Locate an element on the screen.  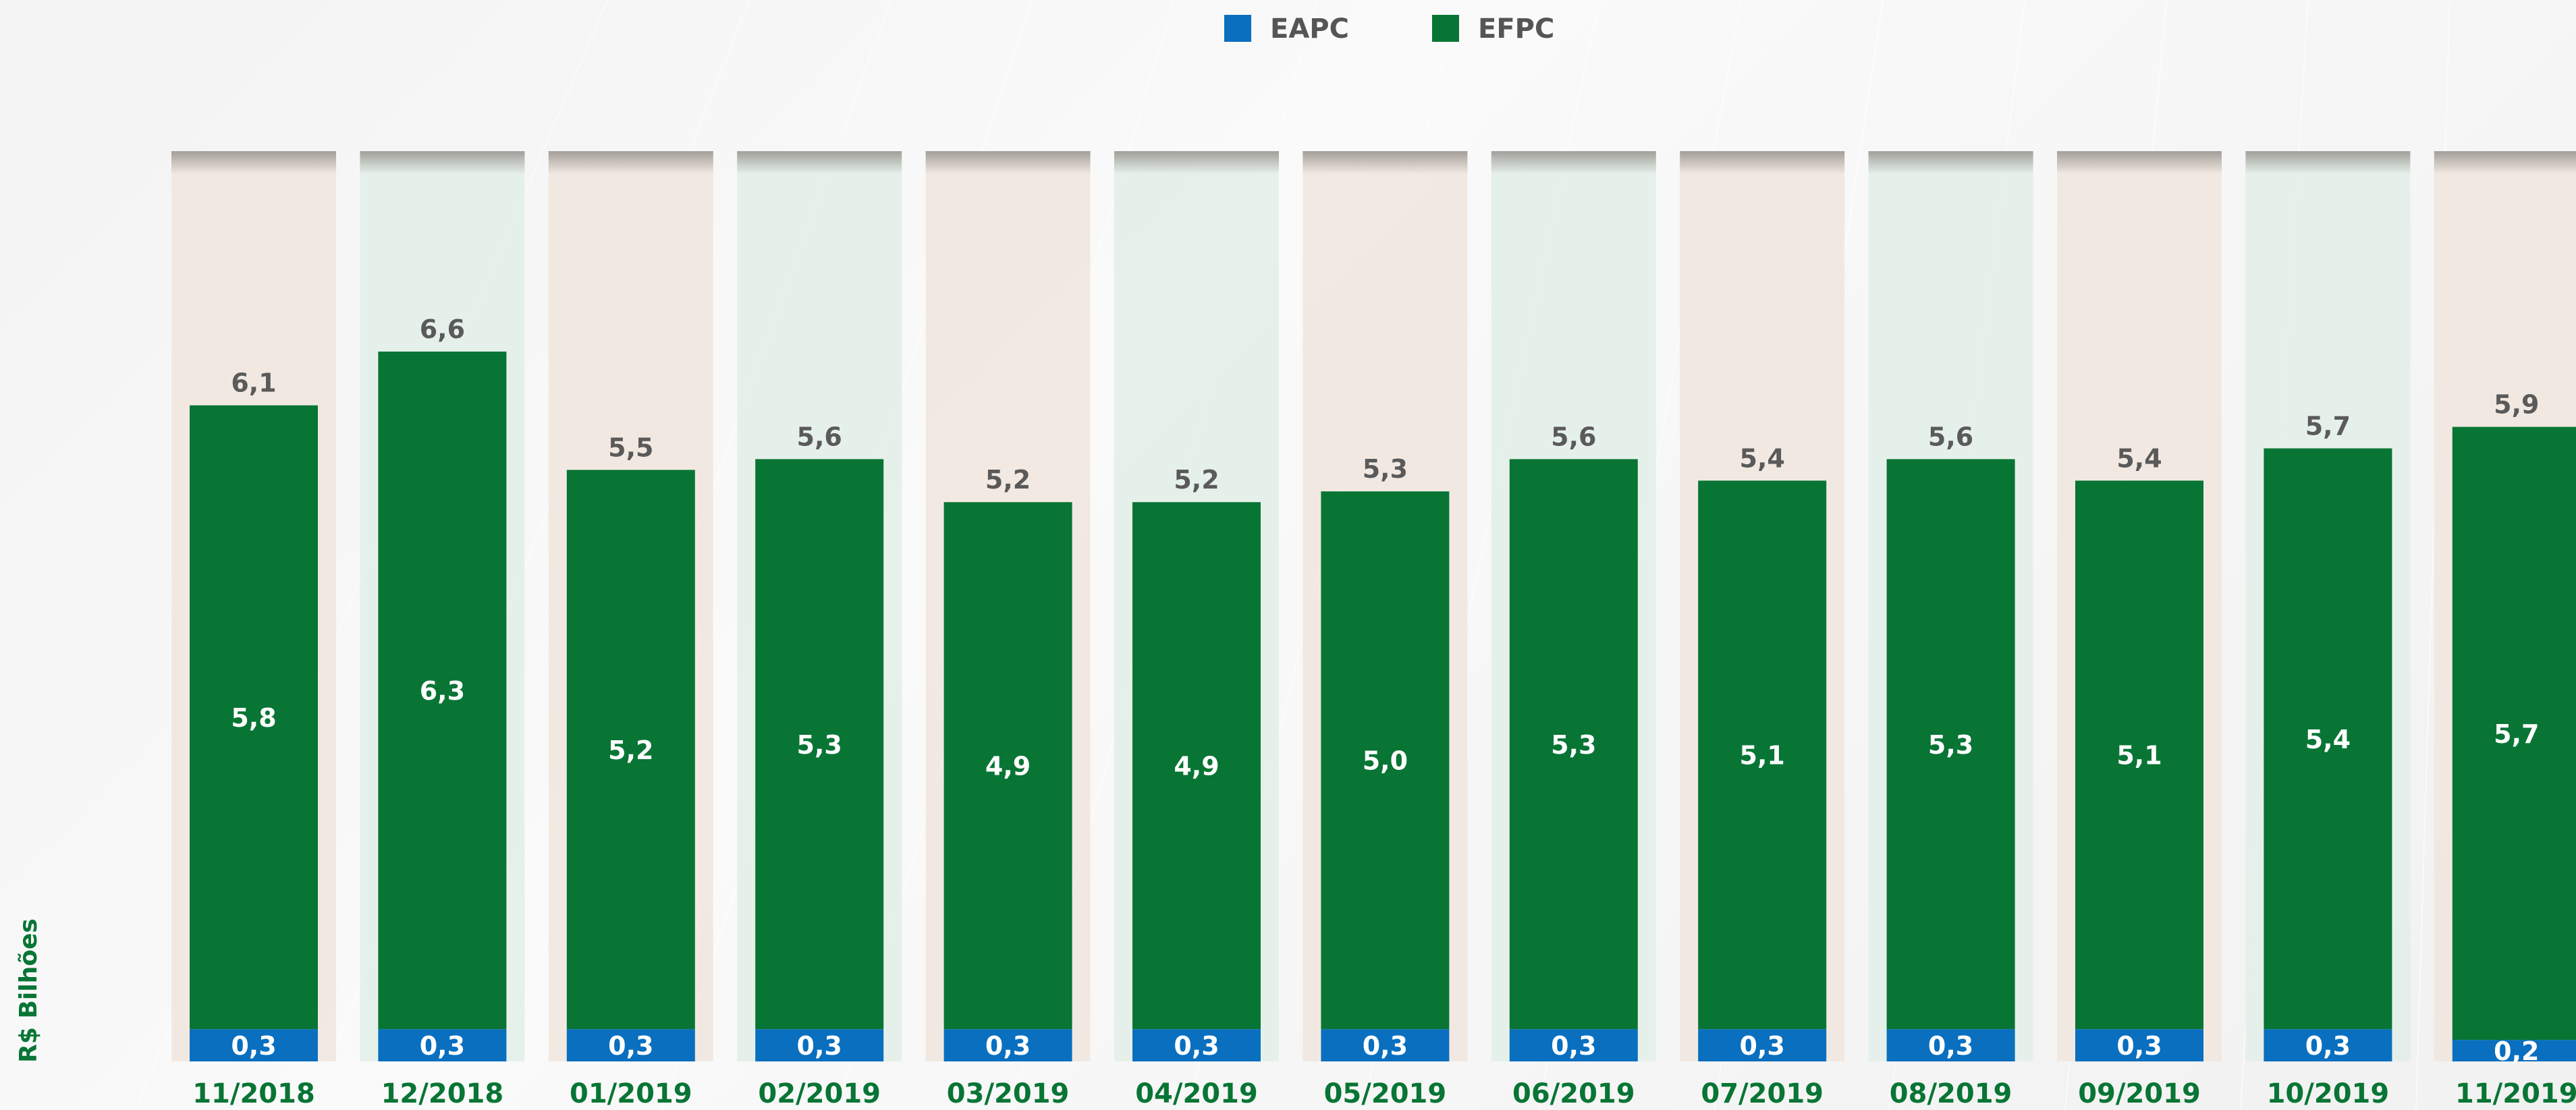
legend-item: EFPC is located at coordinates (1493, 29).